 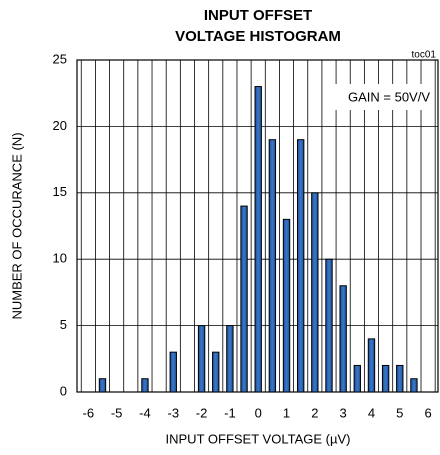 I want to click on y-tick-label: 10, so click(x=60, y=258).